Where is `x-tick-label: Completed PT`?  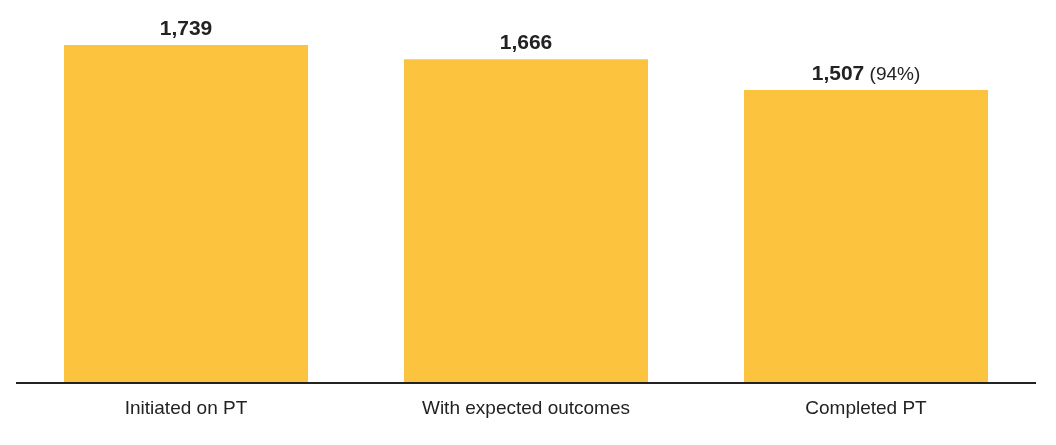
x-tick-label: Completed PT is located at coordinates (866, 408).